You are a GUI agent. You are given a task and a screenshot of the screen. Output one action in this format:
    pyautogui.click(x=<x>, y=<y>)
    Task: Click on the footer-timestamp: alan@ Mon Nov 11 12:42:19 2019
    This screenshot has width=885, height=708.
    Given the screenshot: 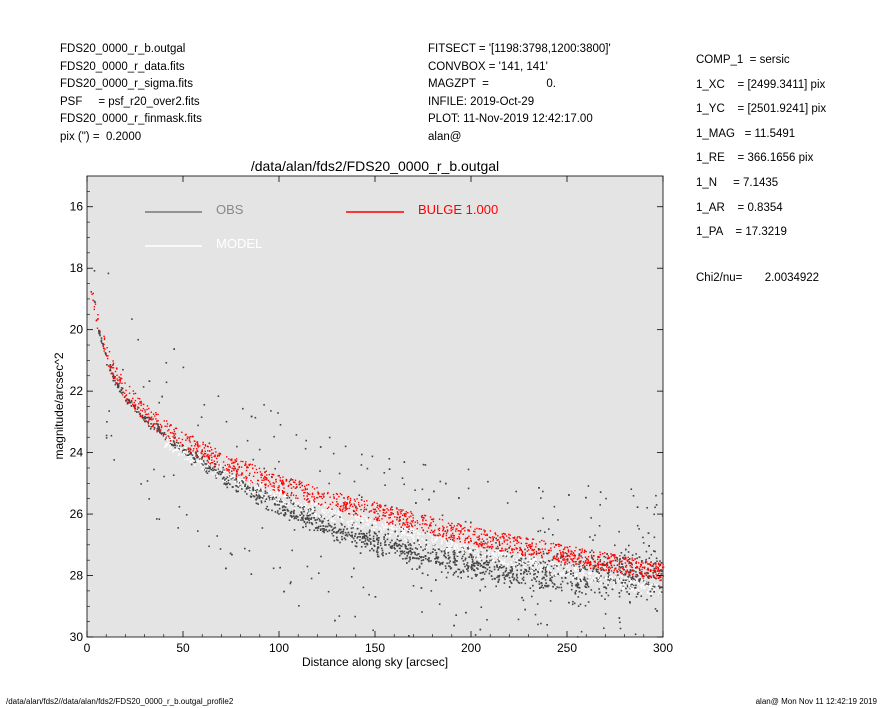 What is the action you would take?
    pyautogui.click(x=816, y=701)
    